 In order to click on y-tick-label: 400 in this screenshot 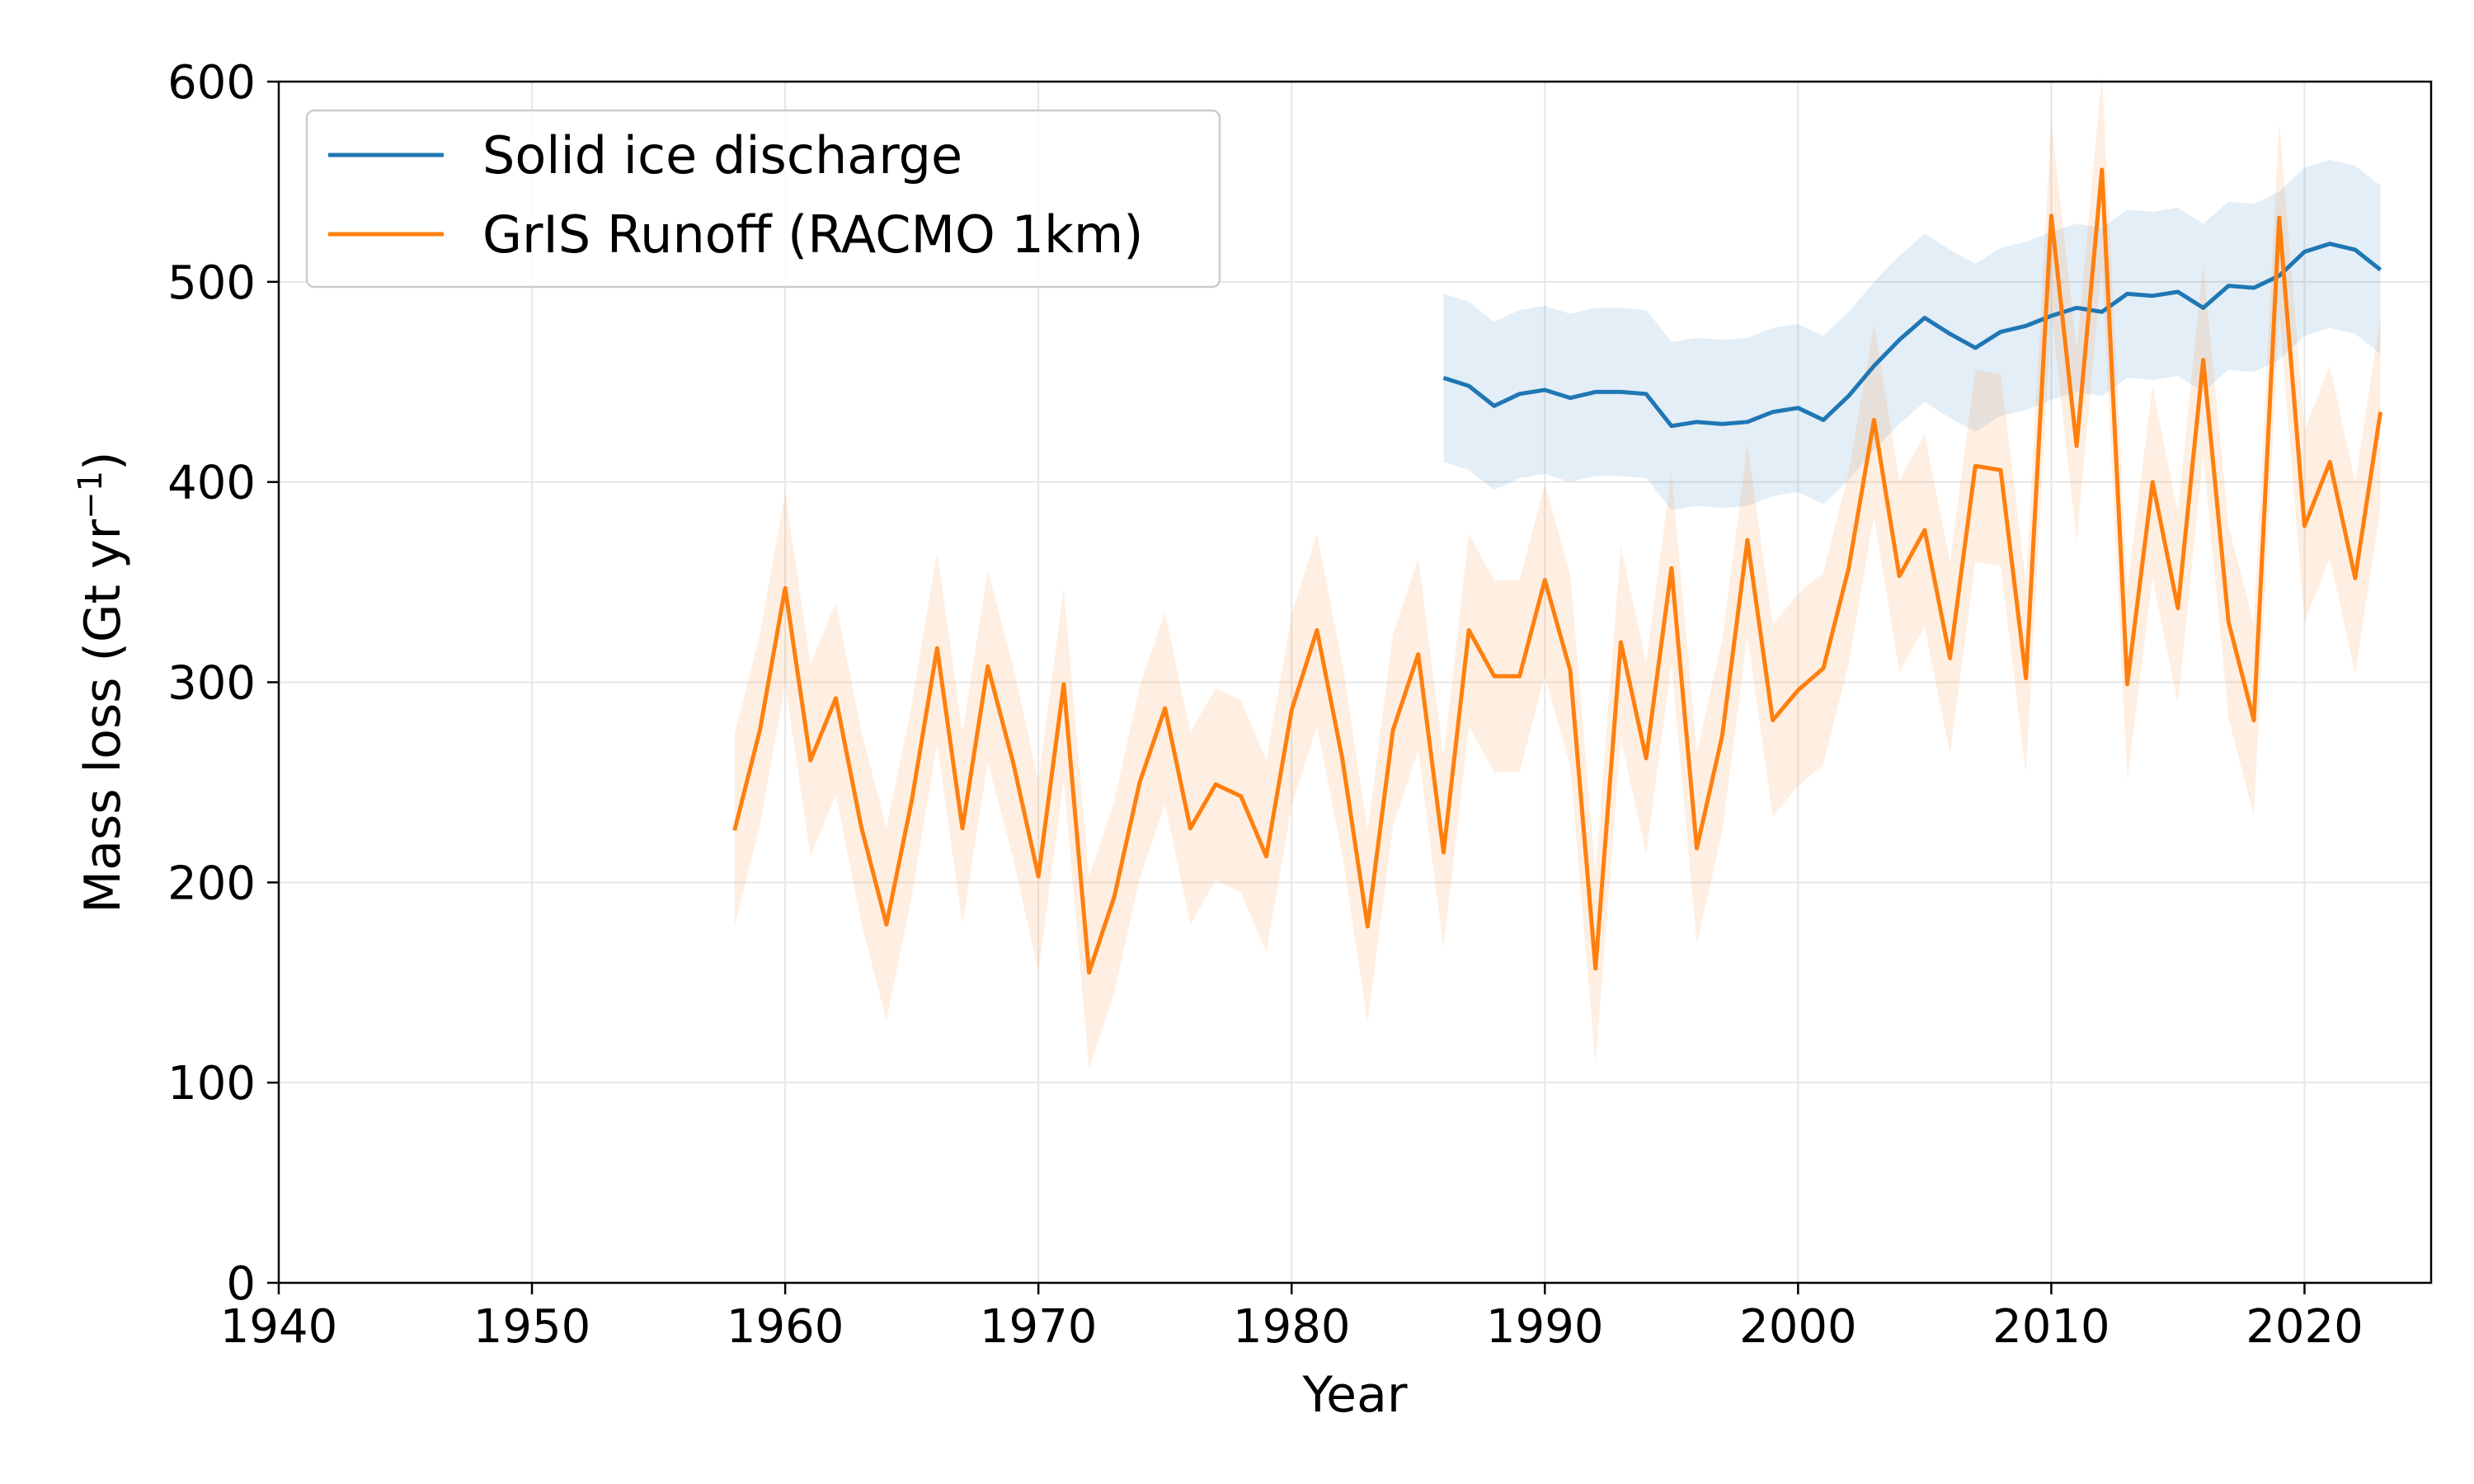, I will do `click(211, 483)`.